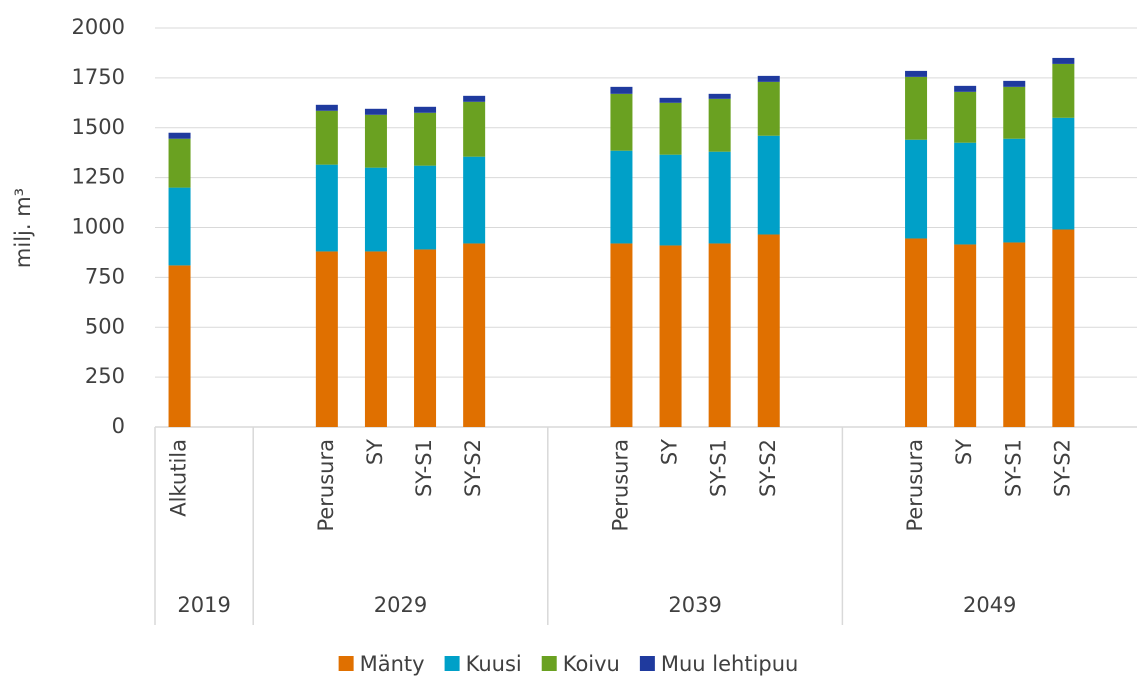  I want to click on group-label: 2019, so click(203, 605).